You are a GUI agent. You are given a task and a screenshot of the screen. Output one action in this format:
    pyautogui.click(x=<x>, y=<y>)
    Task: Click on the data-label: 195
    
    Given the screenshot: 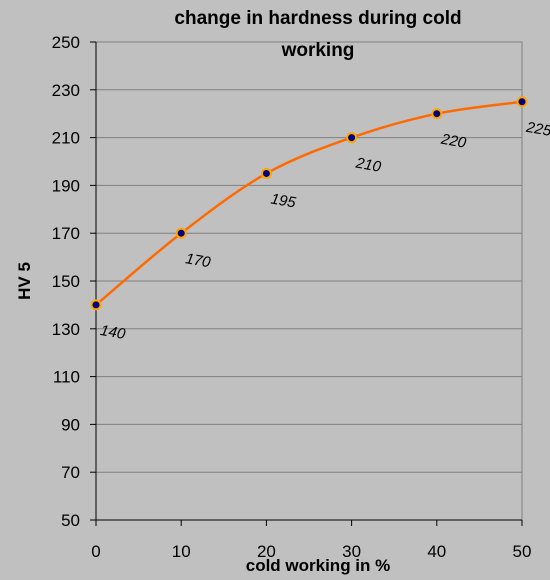 What is the action you would take?
    pyautogui.click(x=283, y=200)
    